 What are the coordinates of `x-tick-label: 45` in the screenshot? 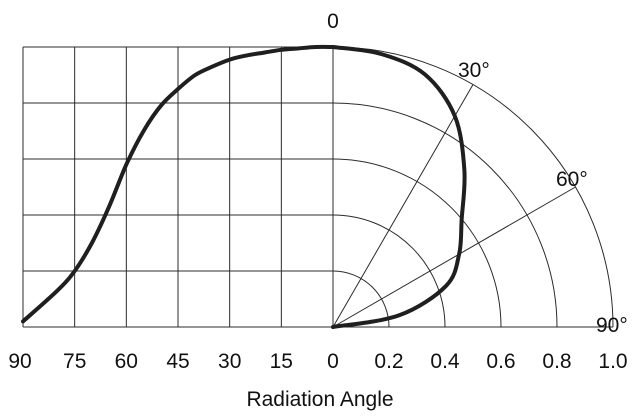 It's located at (177, 361).